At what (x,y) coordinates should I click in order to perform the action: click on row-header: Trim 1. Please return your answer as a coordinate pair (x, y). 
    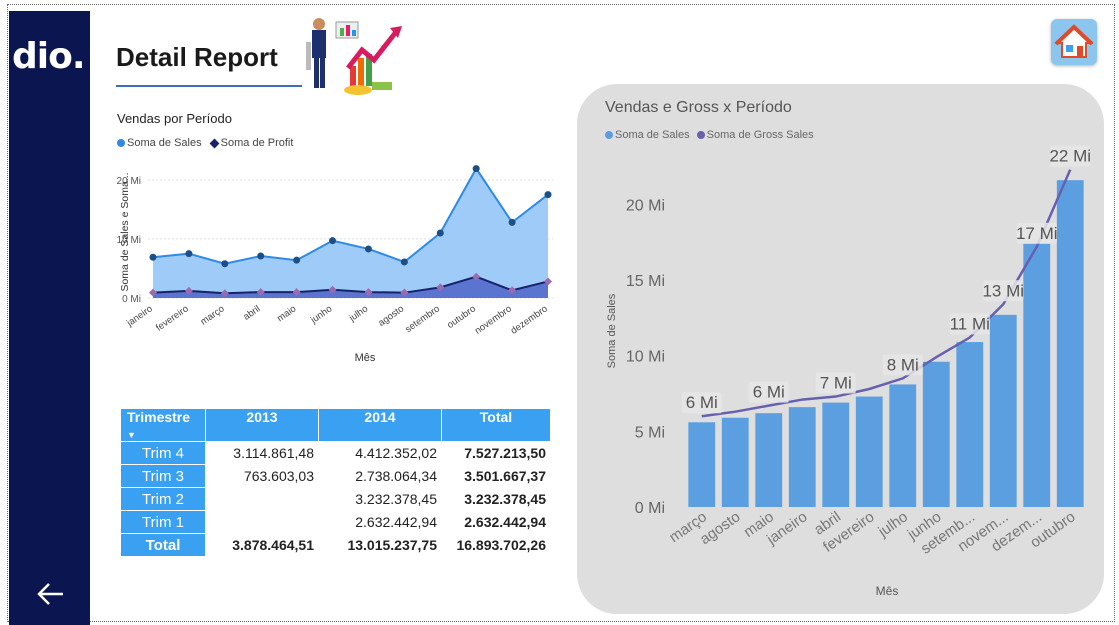
    Looking at the image, I should click on (163, 522).